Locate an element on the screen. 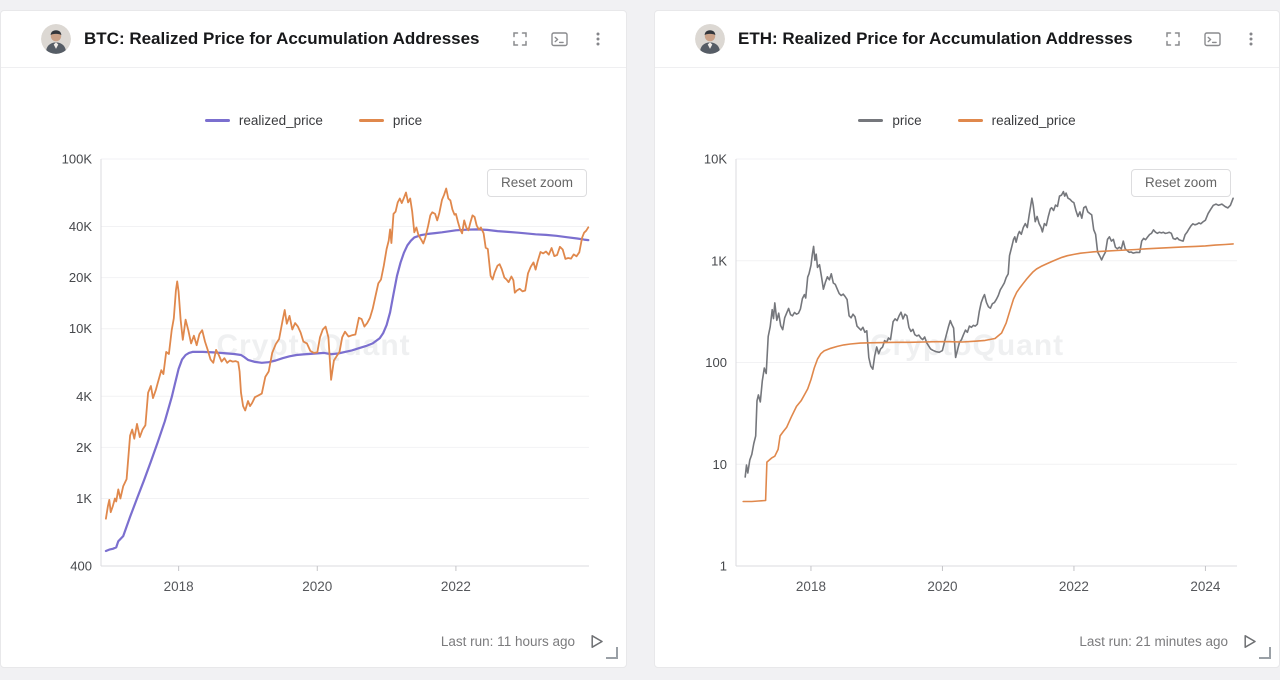  y-tick-label: 2K is located at coordinates (84, 447).